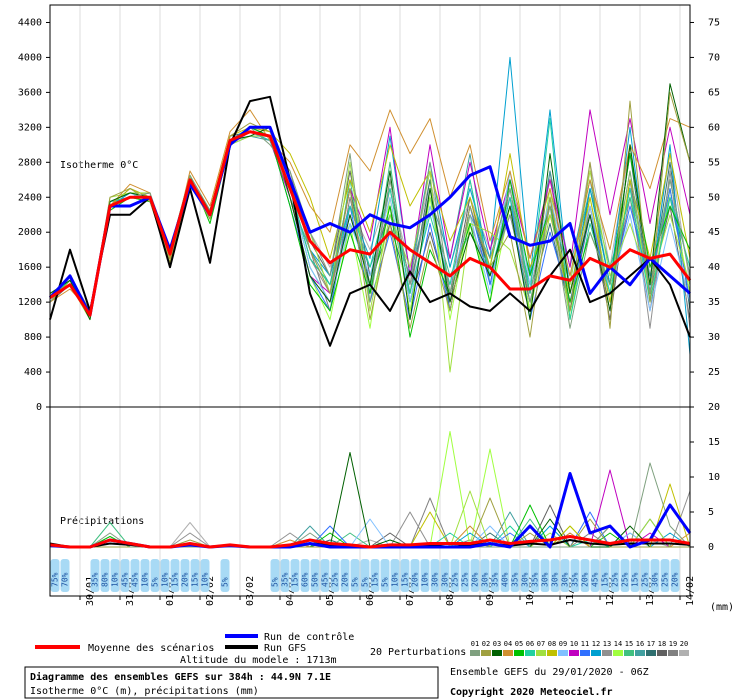 The width and height of the screenshot is (740, 700). What do you see at coordinates (30, 232) in the screenshot?
I see `y-tick-label: 2000` at bounding box center [30, 232].